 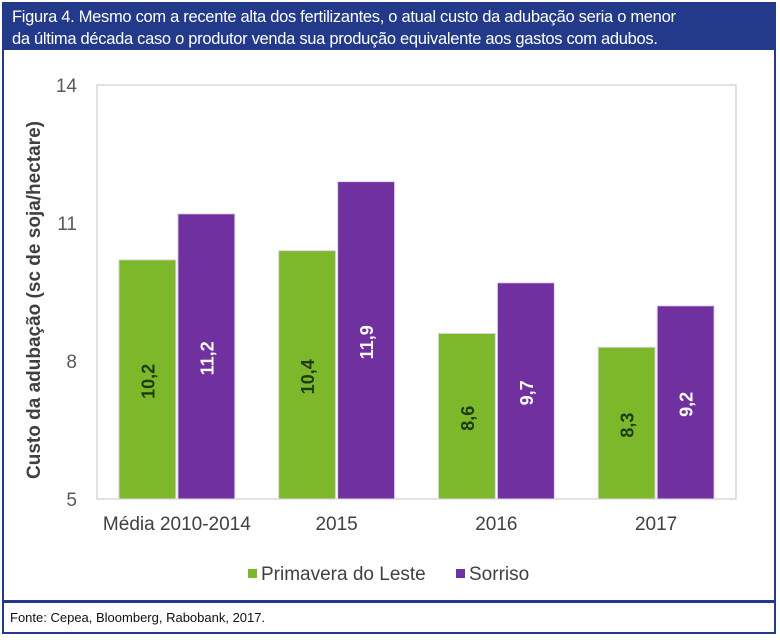 What do you see at coordinates (67, 86) in the screenshot?
I see `y-tick-label: 14` at bounding box center [67, 86].